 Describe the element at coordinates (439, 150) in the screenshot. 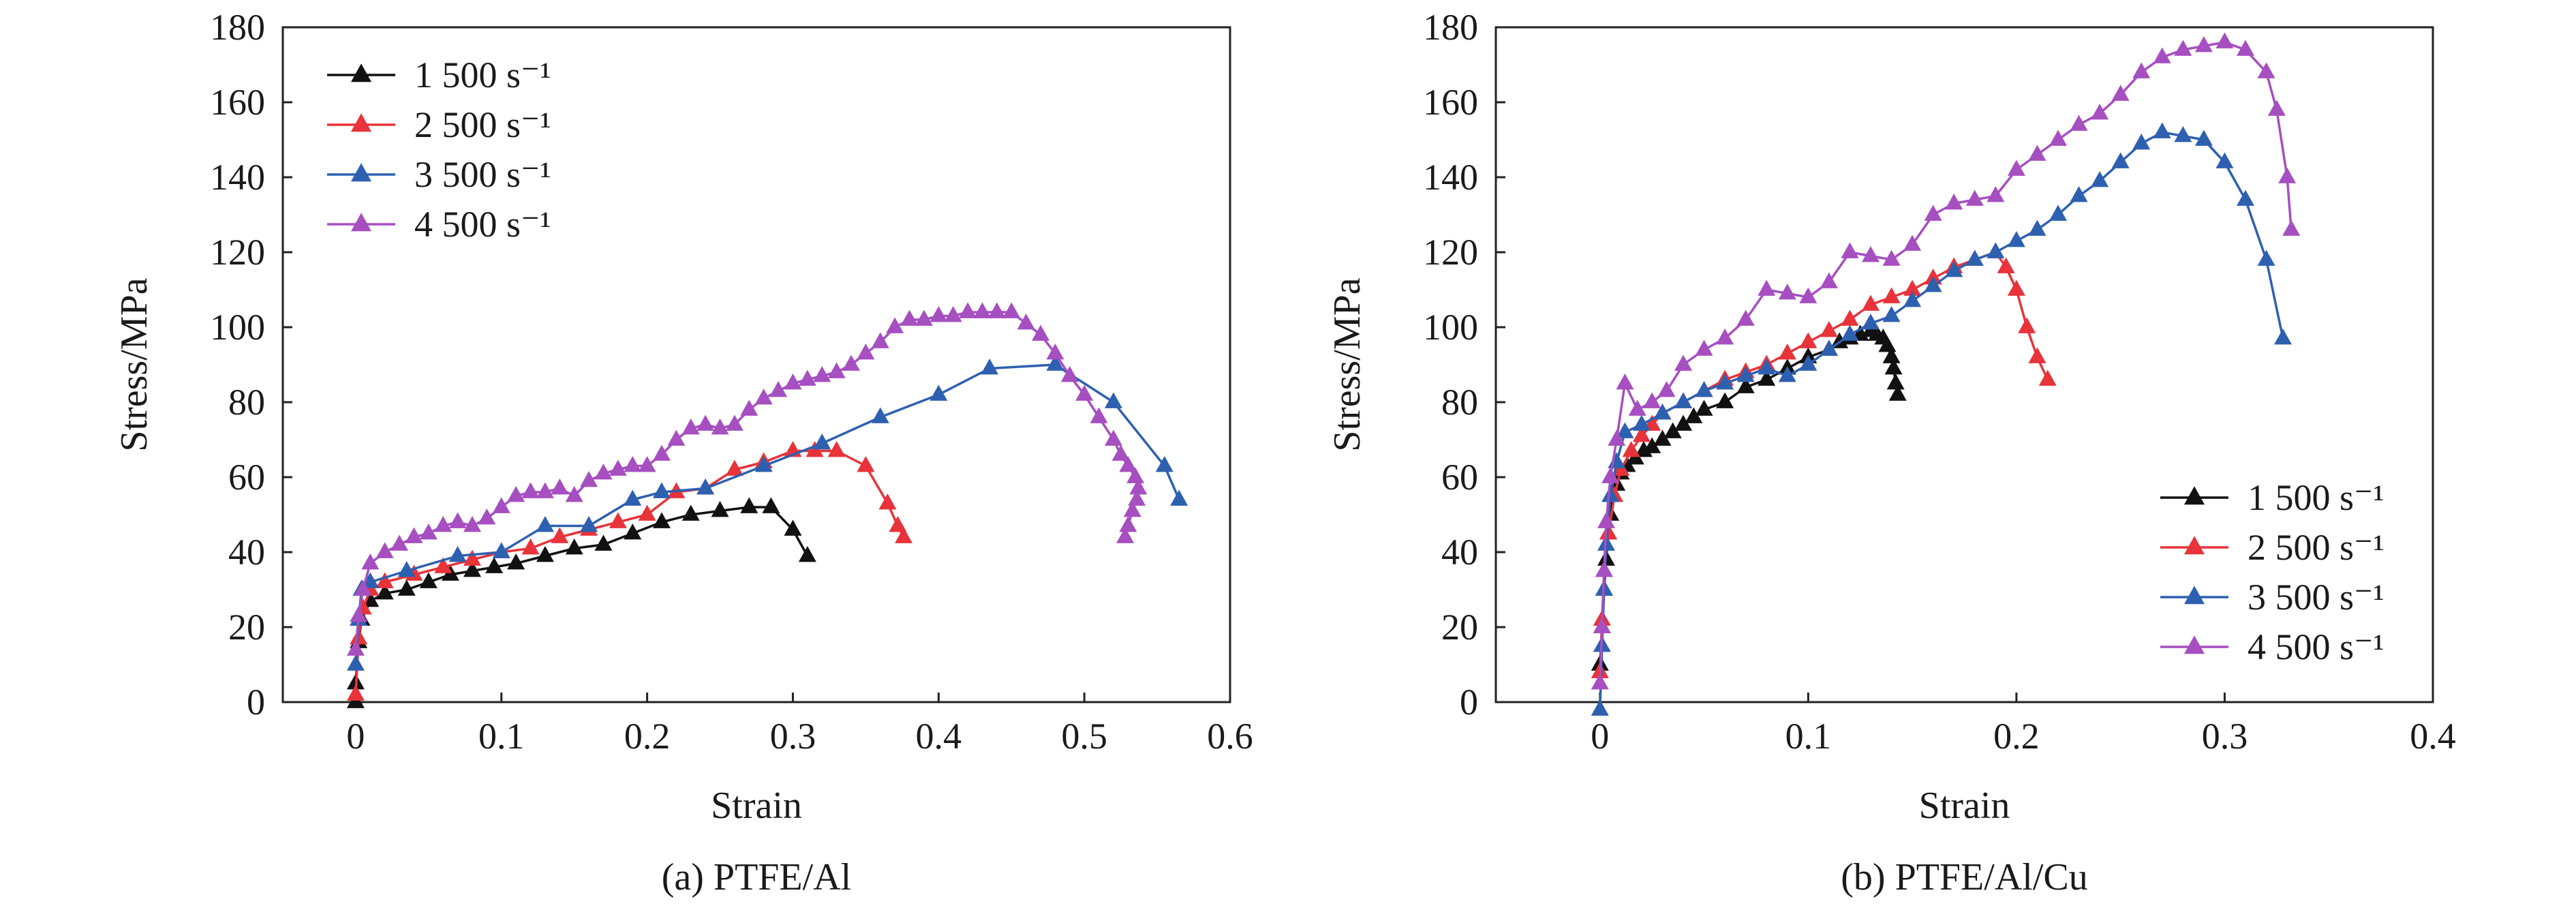

I see `legend: 1 500 s⁻¹ 2 500 s⁻¹ 3 500 s⁻¹ 4 500 s⁻¹` at that location.